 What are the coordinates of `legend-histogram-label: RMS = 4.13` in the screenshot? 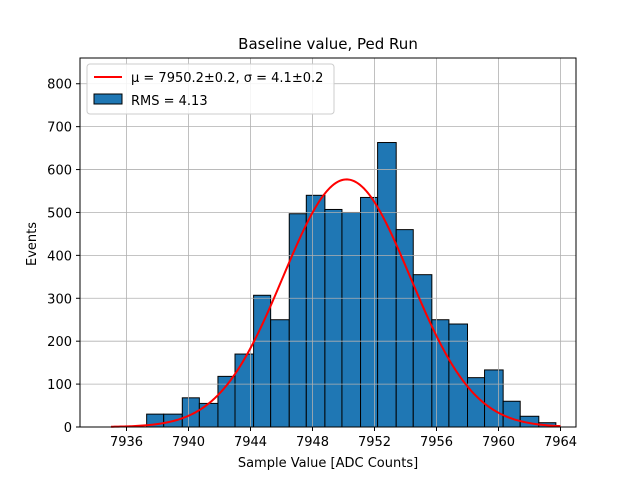 It's located at (169, 101).